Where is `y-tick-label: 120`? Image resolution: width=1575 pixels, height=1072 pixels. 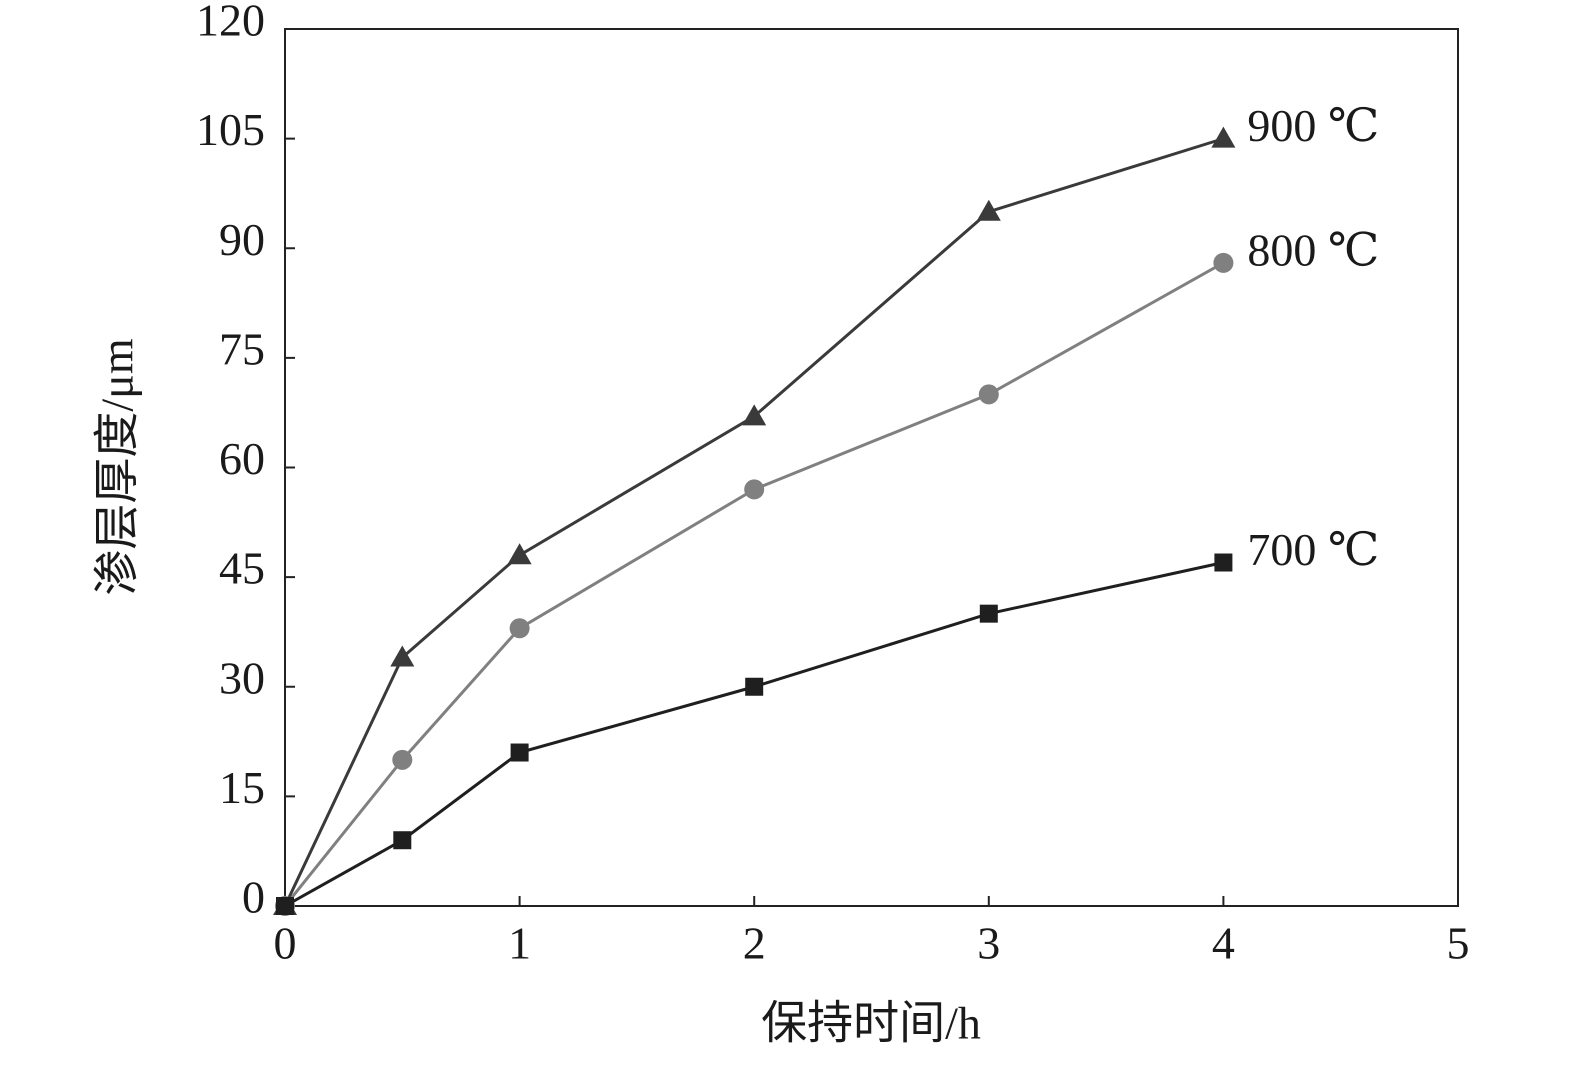 y-tick-label: 120 is located at coordinates (230, 23).